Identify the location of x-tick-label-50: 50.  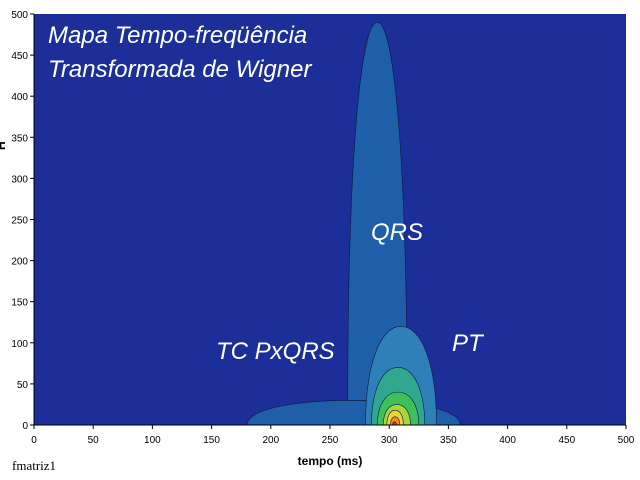
(94, 440).